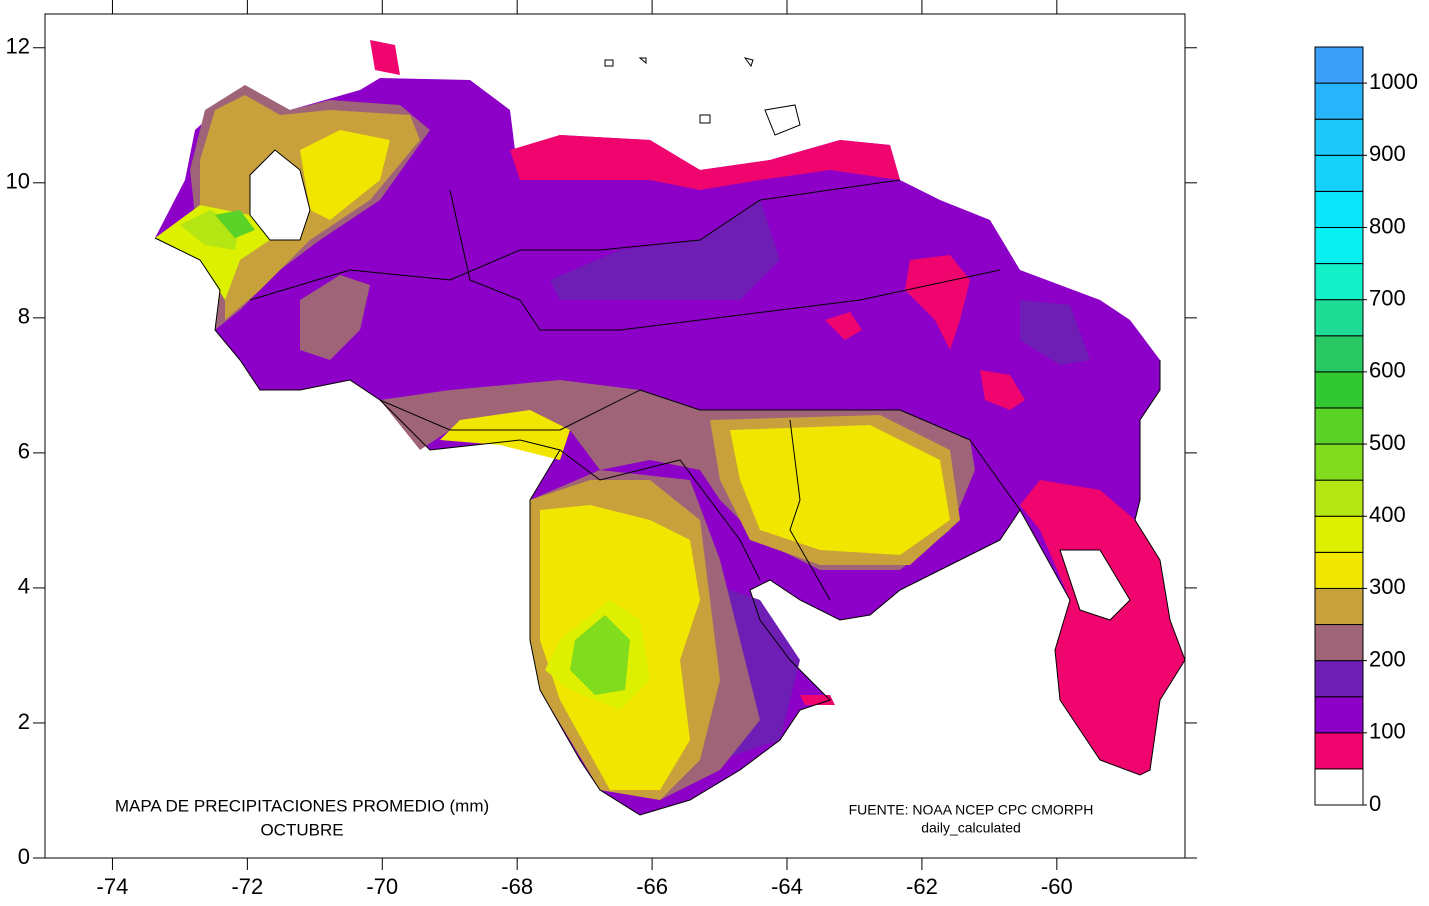 This screenshot has width=1429, height=906. What do you see at coordinates (1387, 297) in the screenshot?
I see `colorbar-label: 700` at bounding box center [1387, 297].